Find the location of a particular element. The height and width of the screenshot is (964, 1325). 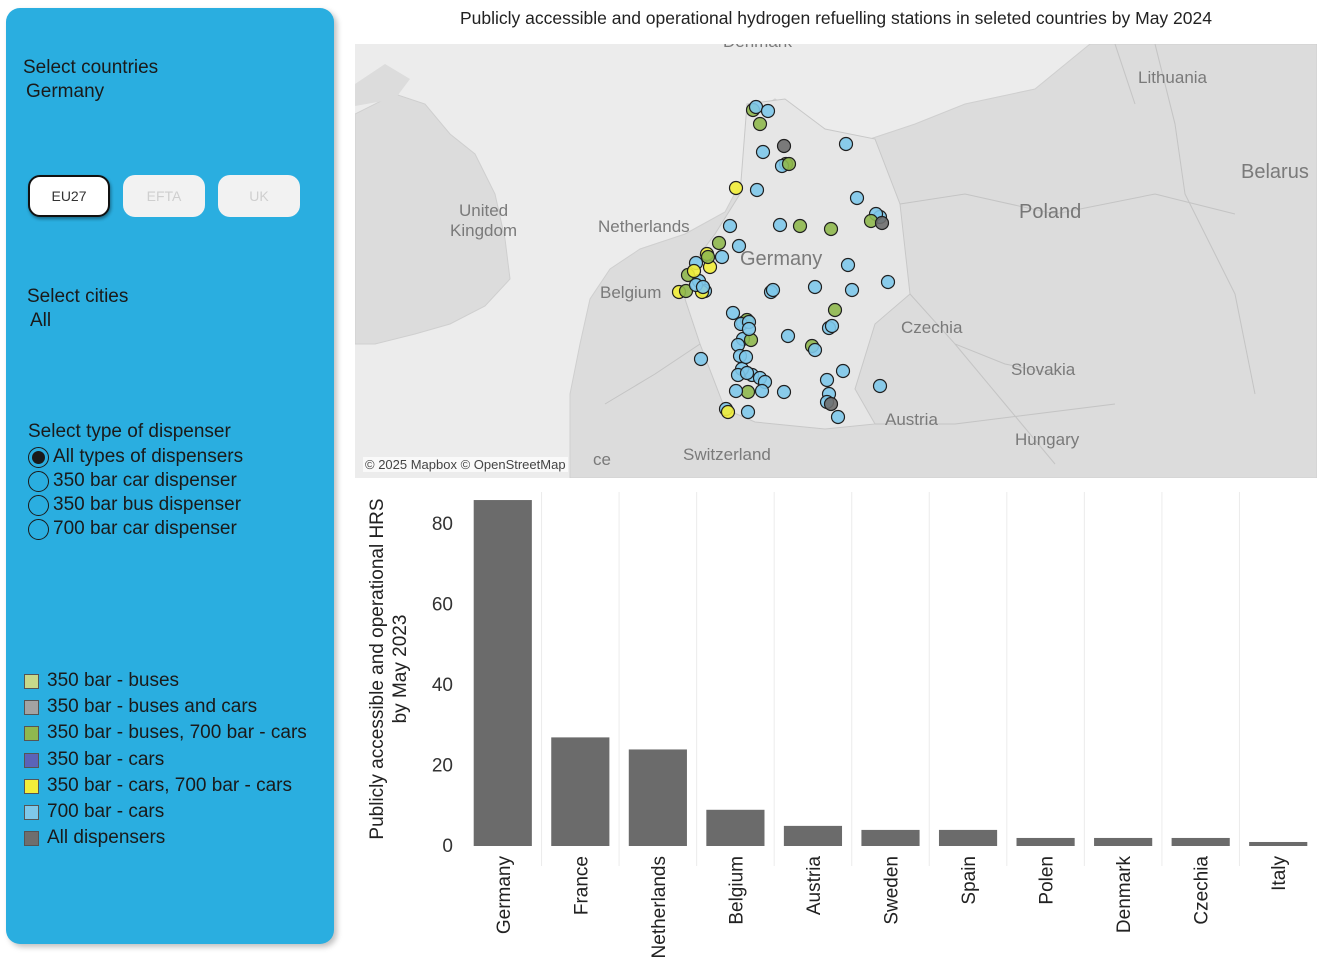

map-label-netherlands: Netherlands is located at coordinates (644, 226).